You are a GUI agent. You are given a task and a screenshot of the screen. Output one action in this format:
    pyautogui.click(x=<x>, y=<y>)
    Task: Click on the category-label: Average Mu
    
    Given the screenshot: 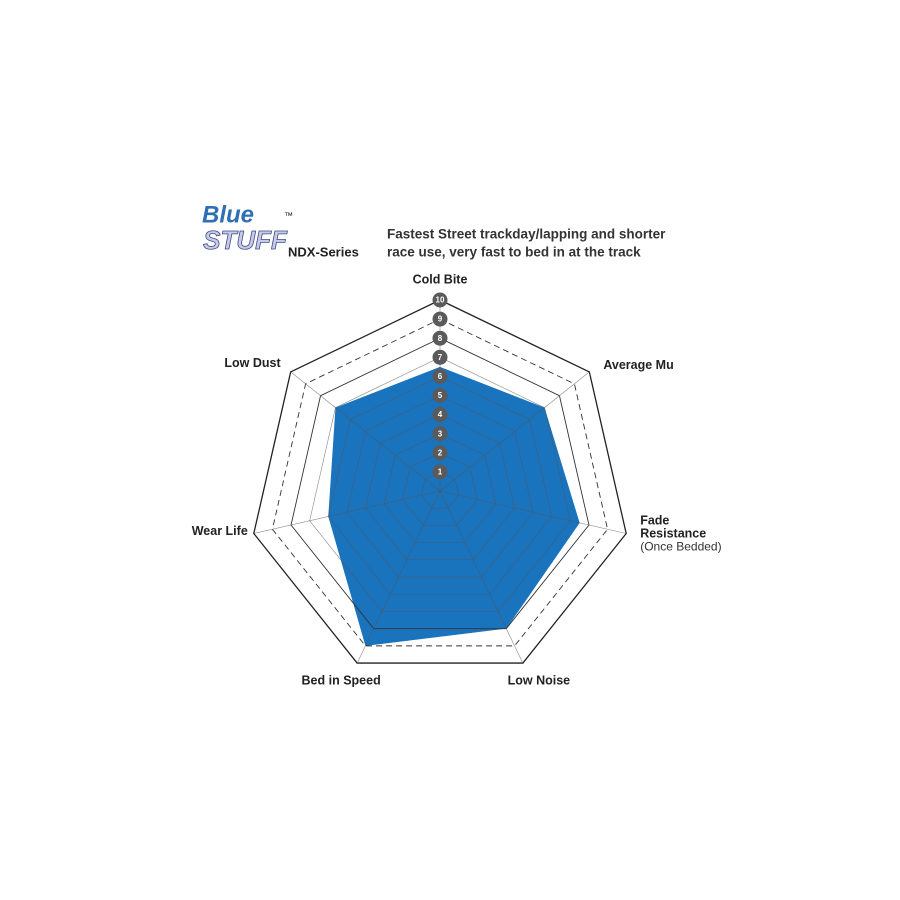 What is the action you would take?
    pyautogui.click(x=638, y=365)
    